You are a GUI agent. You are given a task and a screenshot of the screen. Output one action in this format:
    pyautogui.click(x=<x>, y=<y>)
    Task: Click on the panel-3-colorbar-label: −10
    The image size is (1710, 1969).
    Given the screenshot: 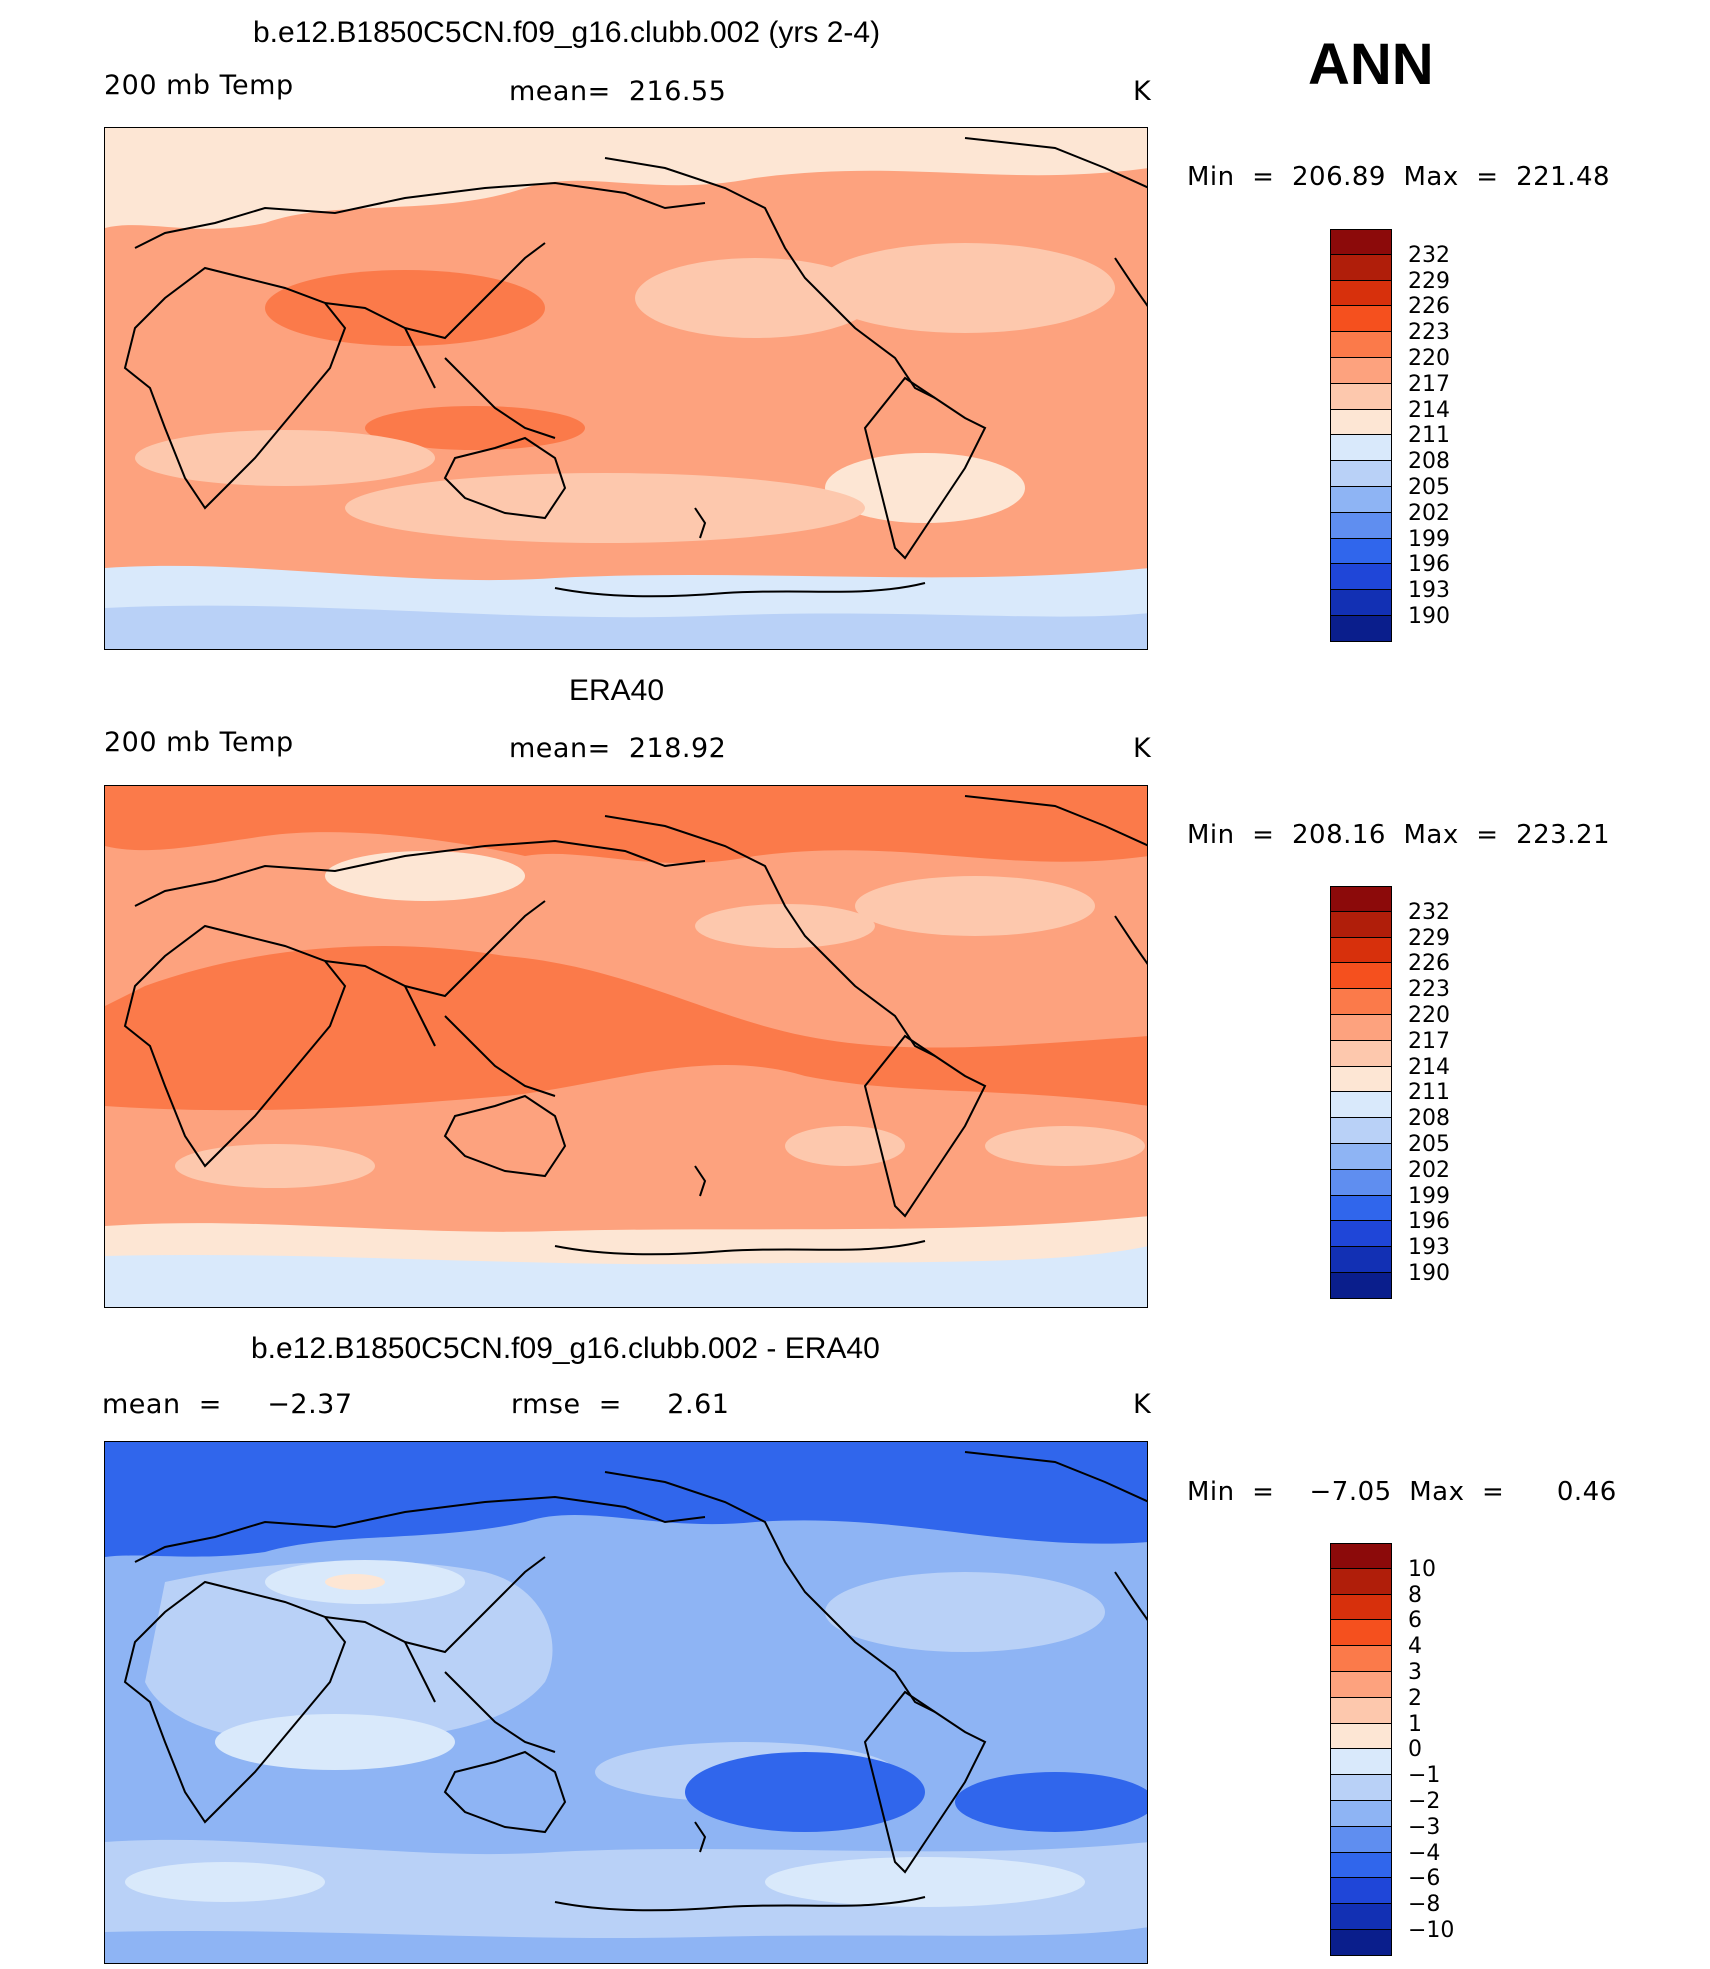 What is the action you would take?
    pyautogui.click(x=1431, y=1930)
    